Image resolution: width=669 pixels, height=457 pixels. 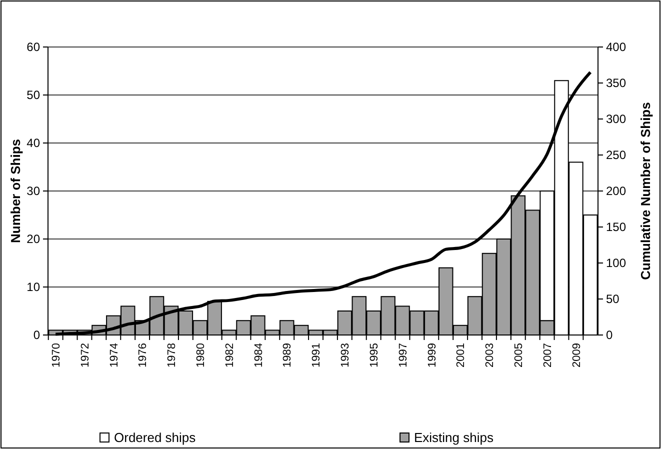 I want to click on x-tick-label: 1993, so click(x=346, y=355).